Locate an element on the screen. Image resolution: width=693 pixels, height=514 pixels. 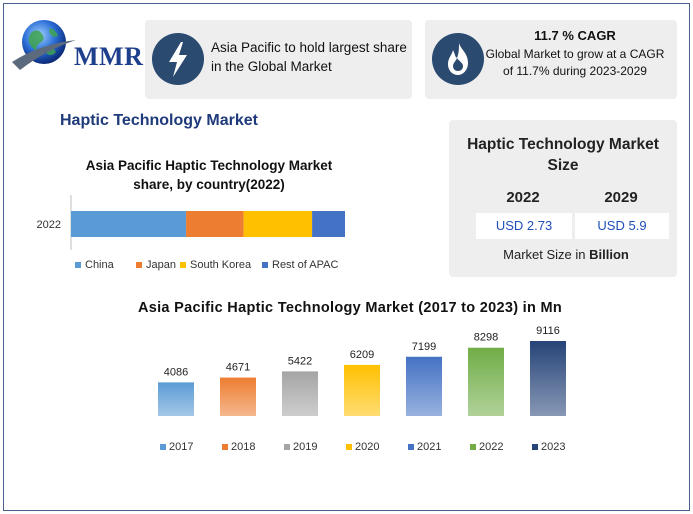
legend-label: Japan is located at coordinates (161, 265).